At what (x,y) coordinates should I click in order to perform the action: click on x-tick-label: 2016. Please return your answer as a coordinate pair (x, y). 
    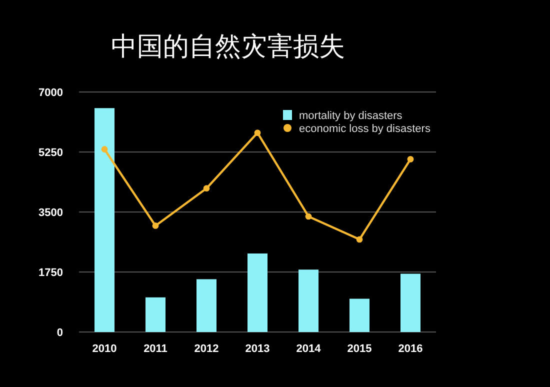
    Looking at the image, I should click on (410, 349).